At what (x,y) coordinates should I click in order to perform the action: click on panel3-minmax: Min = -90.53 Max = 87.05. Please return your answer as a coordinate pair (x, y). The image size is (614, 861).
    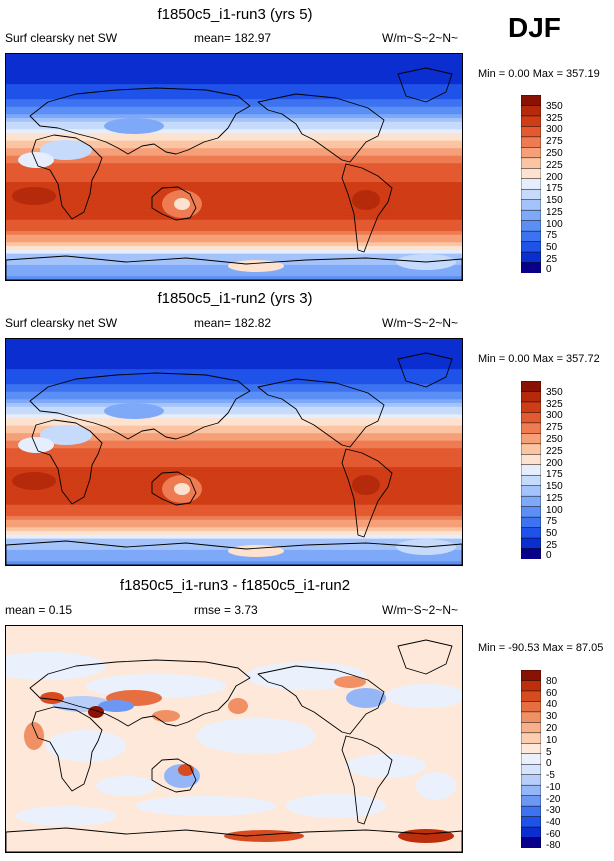
    Looking at the image, I should click on (541, 648).